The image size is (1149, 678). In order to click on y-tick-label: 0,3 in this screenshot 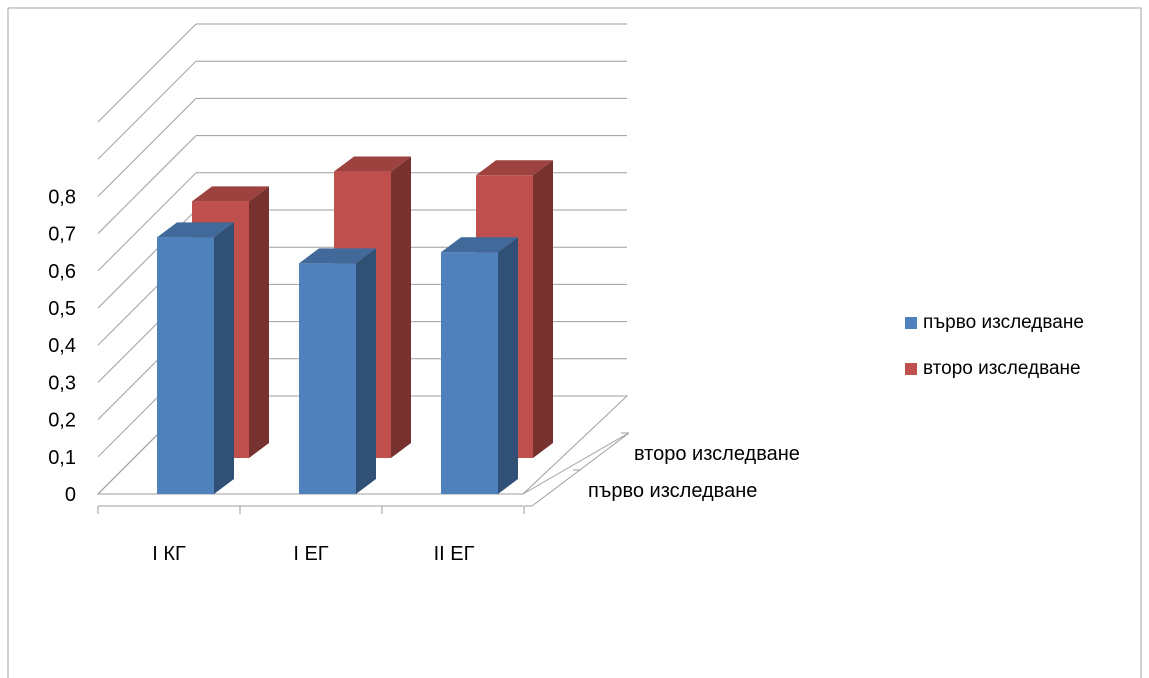, I will do `click(62, 383)`.